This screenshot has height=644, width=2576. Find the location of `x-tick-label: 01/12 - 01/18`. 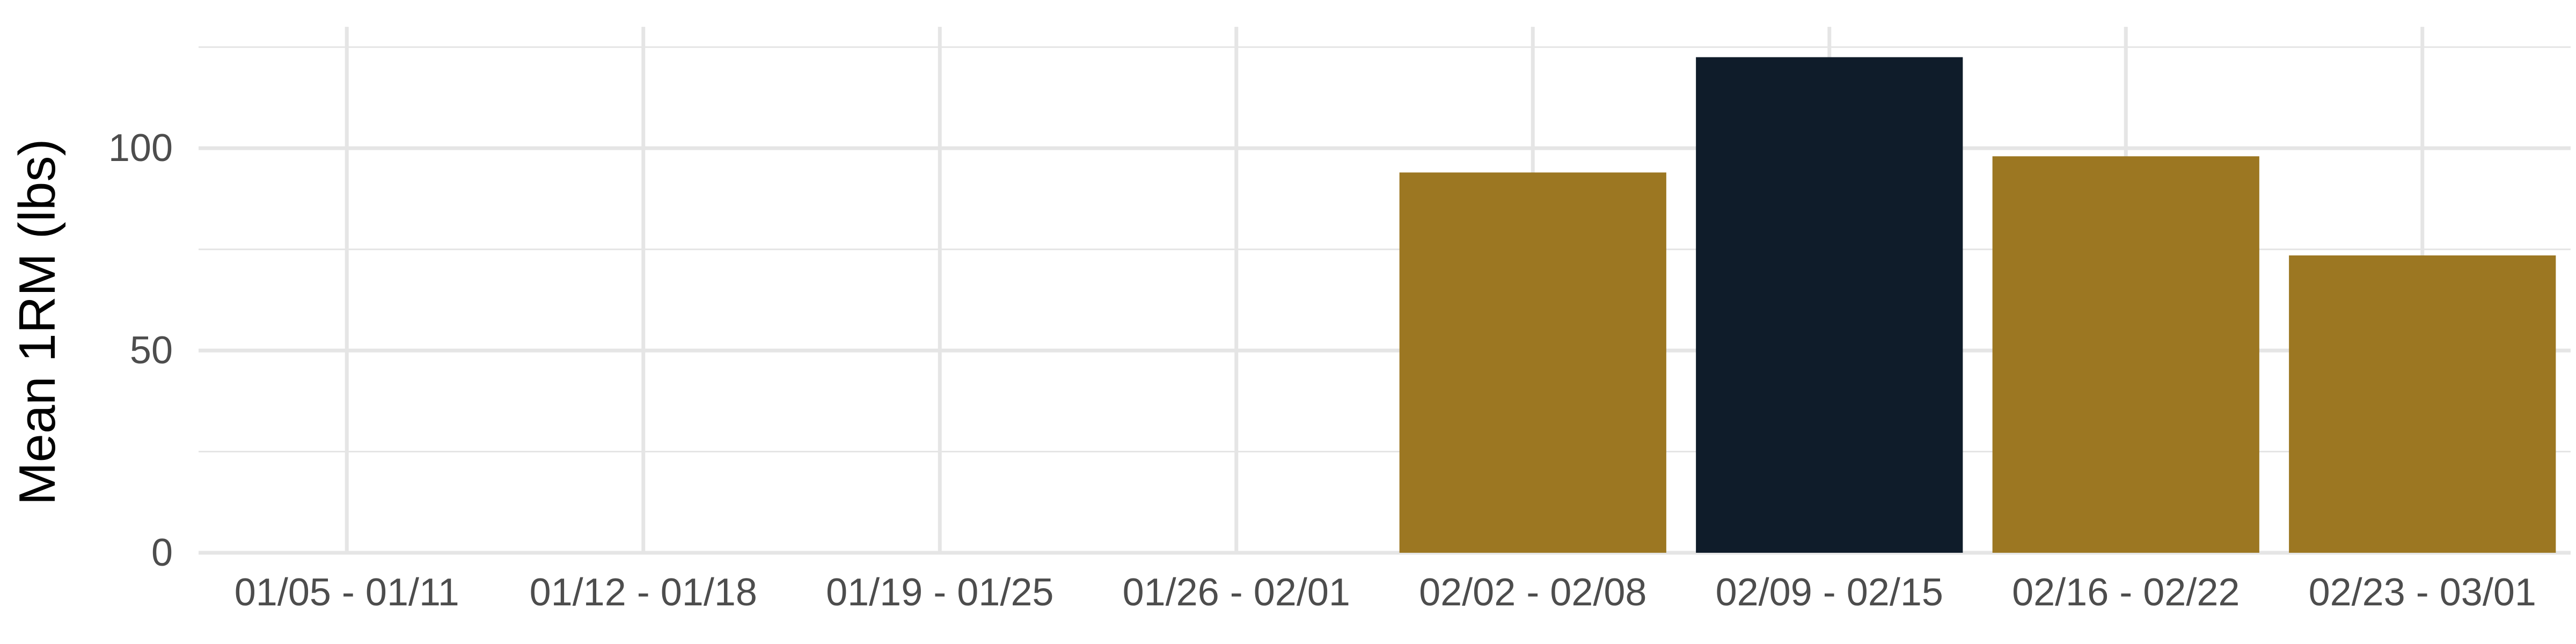

x-tick-label: 01/12 - 01/18 is located at coordinates (643, 592).